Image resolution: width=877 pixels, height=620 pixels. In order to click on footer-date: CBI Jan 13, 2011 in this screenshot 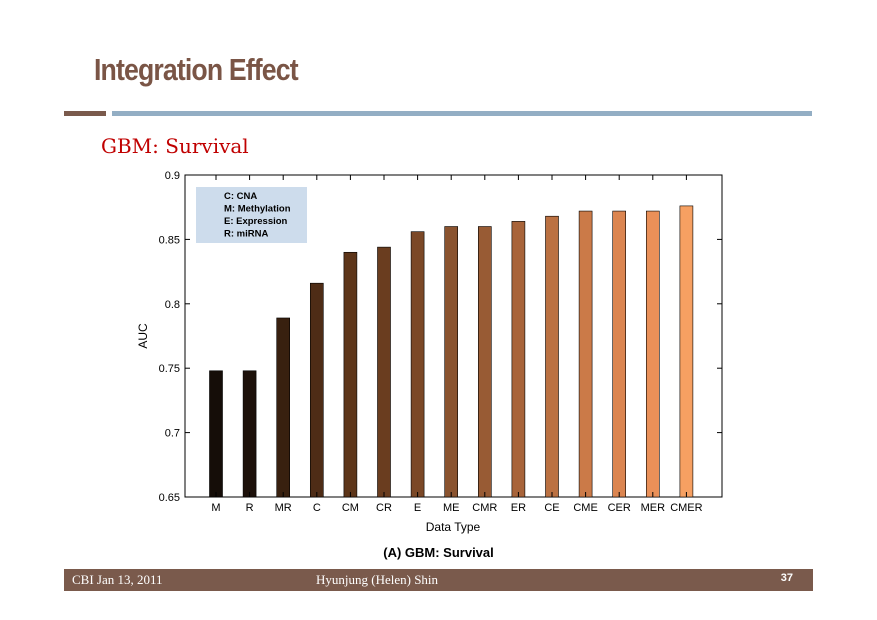, I will do `click(117, 579)`.